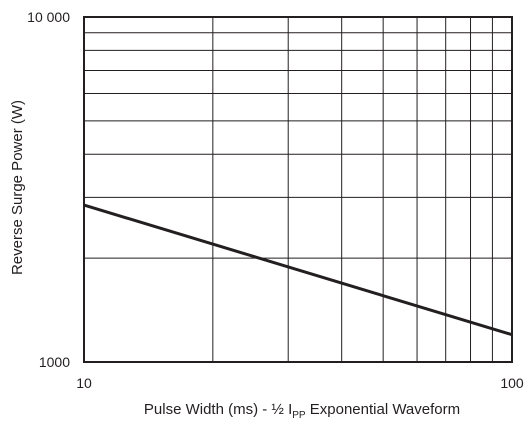 This screenshot has height=423, width=524. Describe the element at coordinates (54, 362) in the screenshot. I see `y-tick-label: 1000` at that location.